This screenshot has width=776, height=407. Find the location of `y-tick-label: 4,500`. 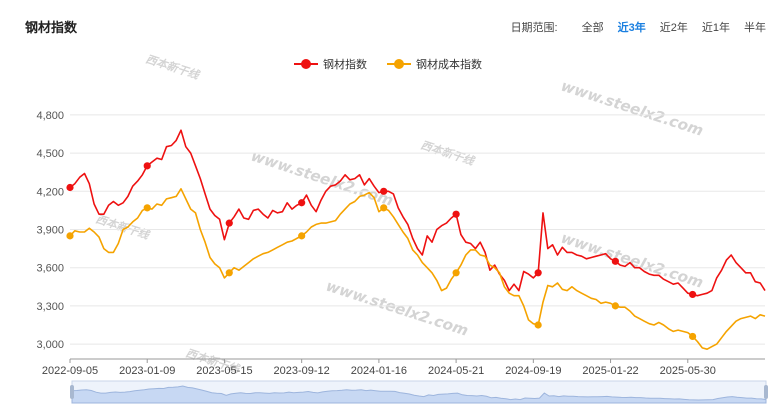

y-tick-label: 4,500 is located at coordinates (50, 154).